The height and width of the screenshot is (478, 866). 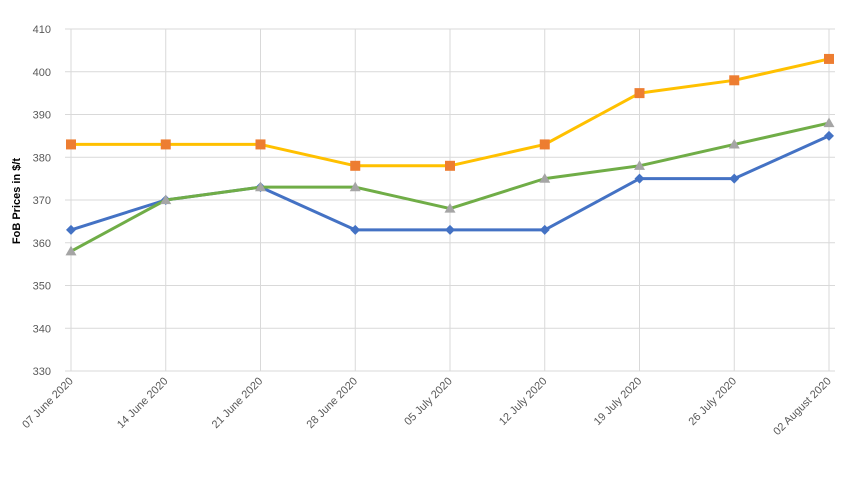 What do you see at coordinates (802, 406) in the screenshot?
I see `x-tick-label: 02 August 2020` at bounding box center [802, 406].